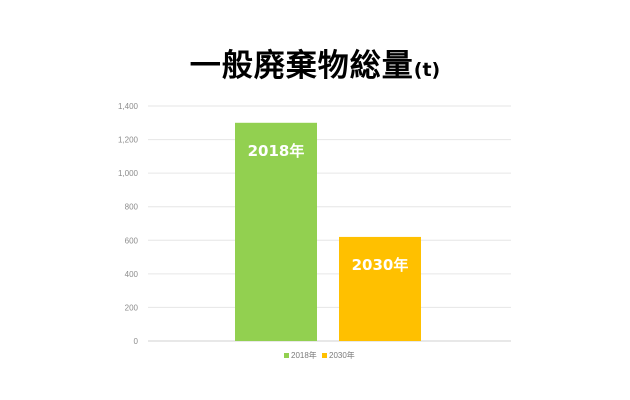  What do you see at coordinates (276, 232) in the screenshot?
I see `bar-2018年` at bounding box center [276, 232].